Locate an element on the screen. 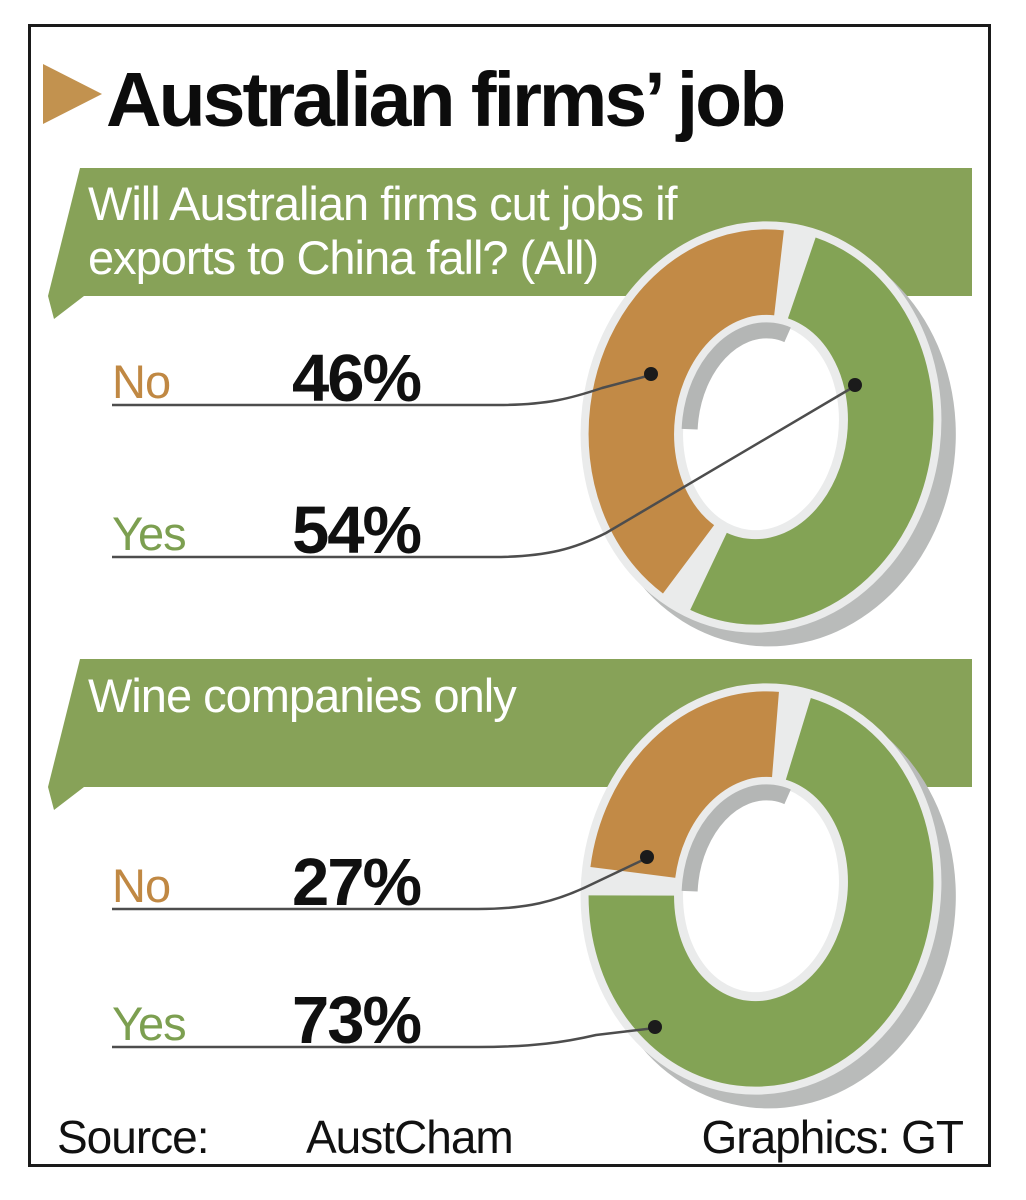  chart1-yes-label: Yes is located at coordinates (149, 533).